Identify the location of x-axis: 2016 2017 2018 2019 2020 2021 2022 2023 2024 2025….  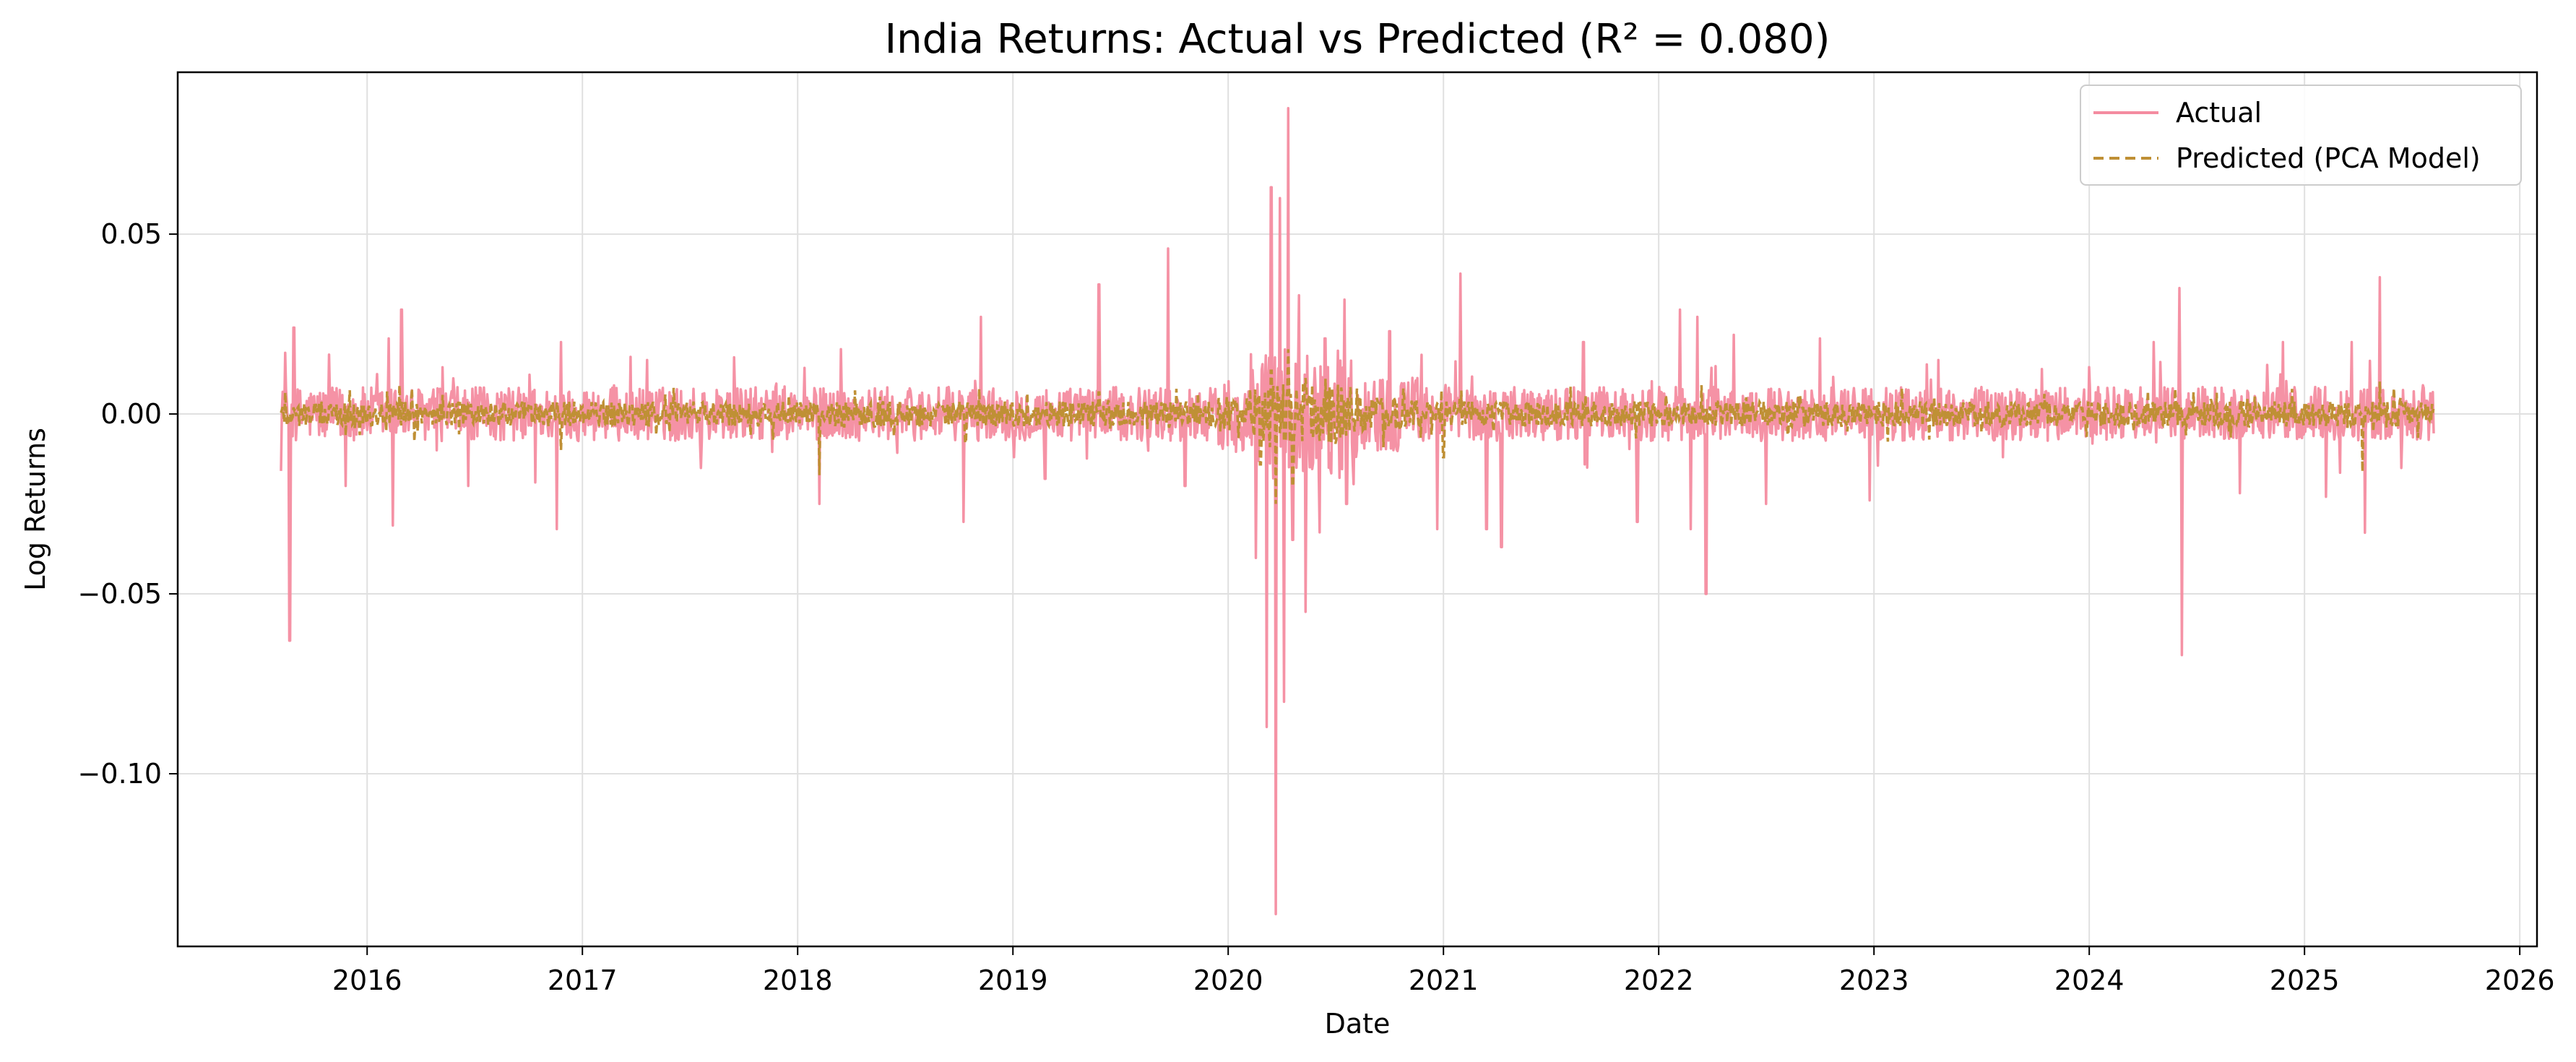
(1443, 971).